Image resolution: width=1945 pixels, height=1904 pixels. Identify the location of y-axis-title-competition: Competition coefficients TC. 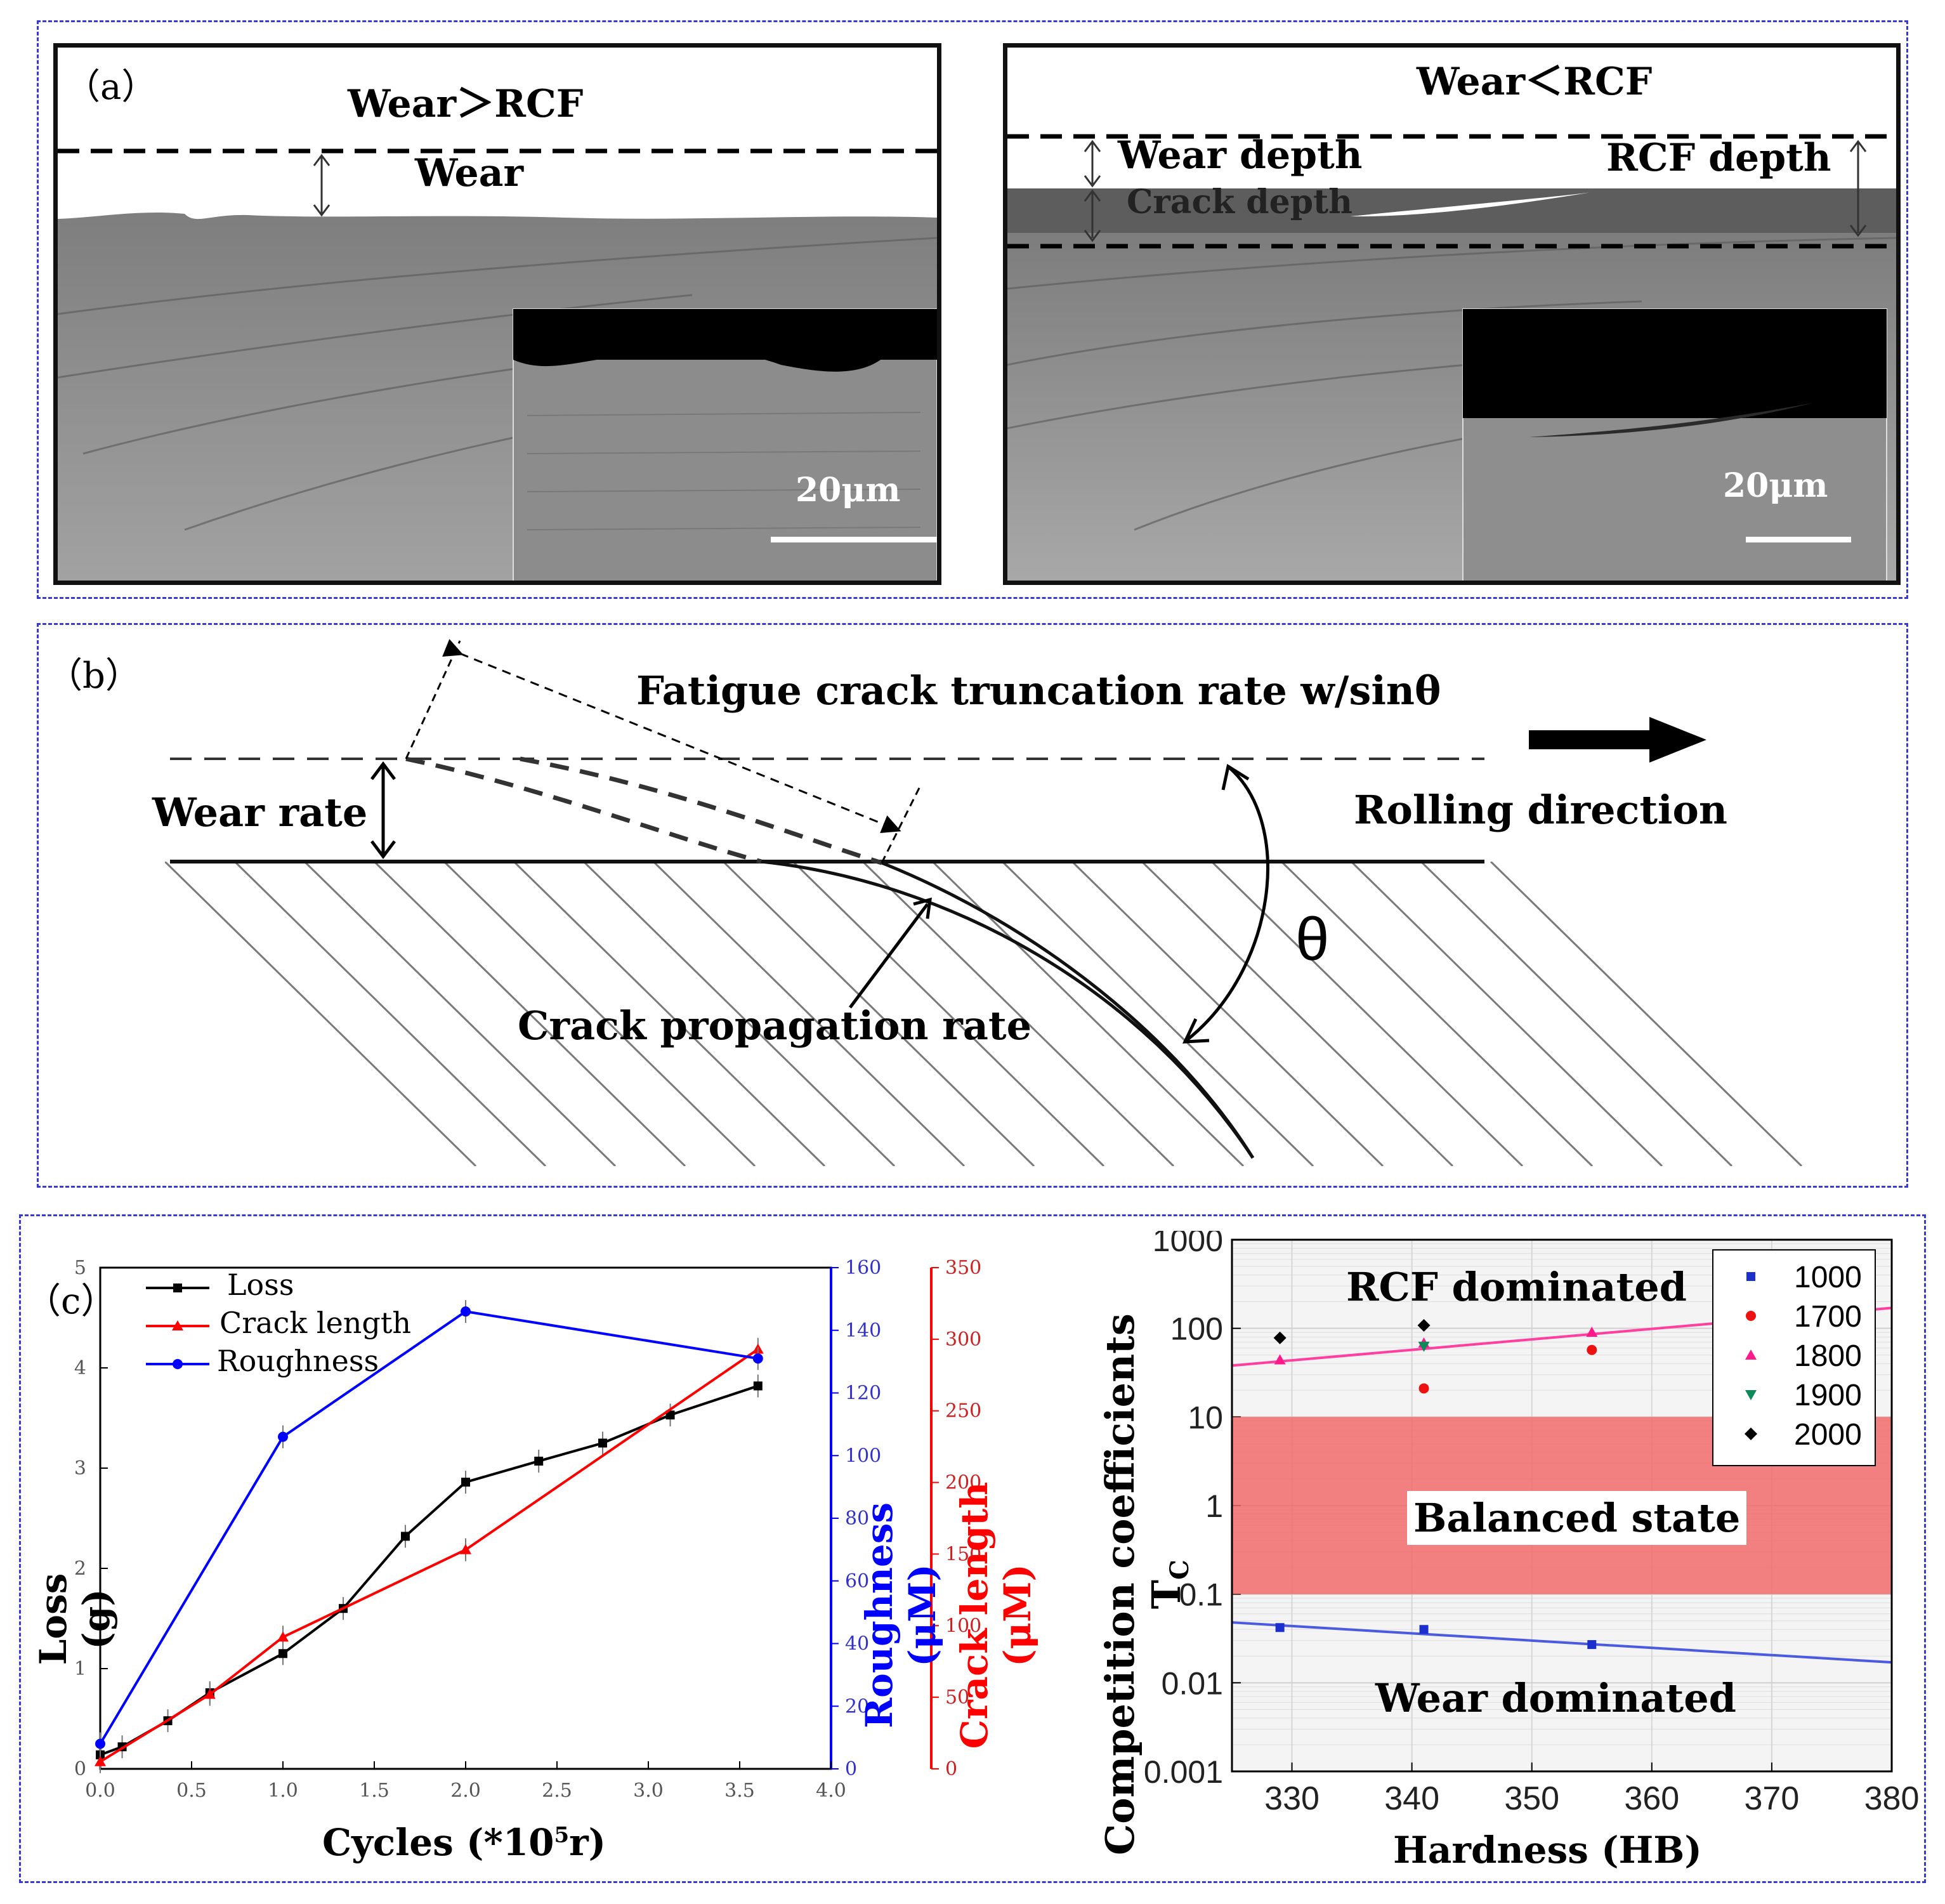
(1146, 1584).